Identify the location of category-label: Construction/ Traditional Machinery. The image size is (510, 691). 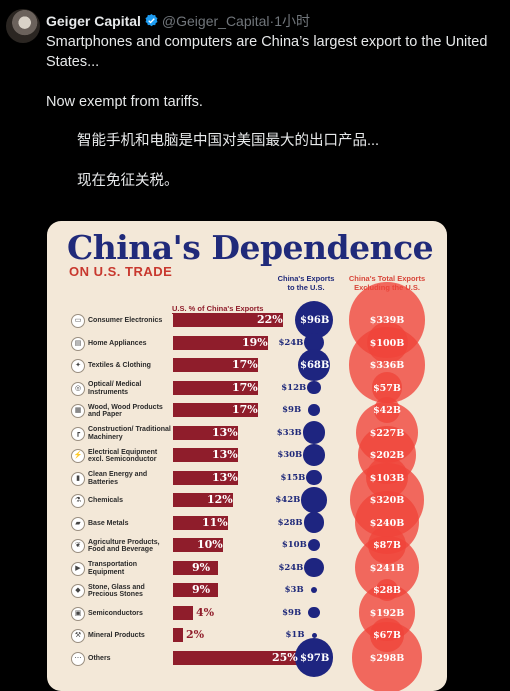
(129, 433).